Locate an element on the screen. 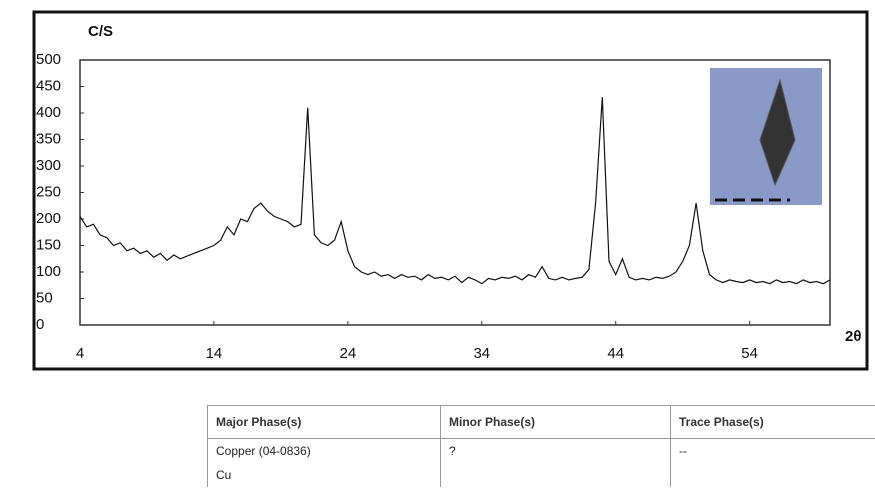  y-tick-label: 400 is located at coordinates (48, 112).